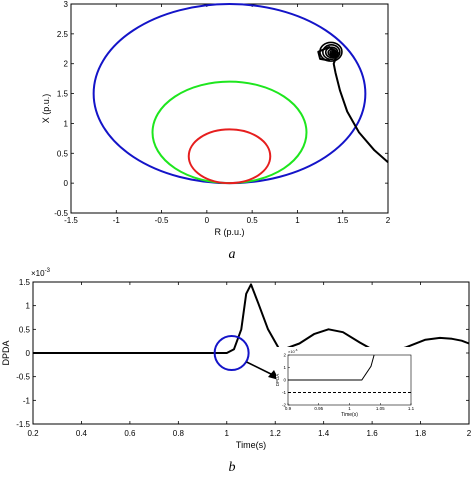 This screenshot has width=474, height=482. Describe the element at coordinates (63, 34) in the screenshot. I see `y-tick-label: 2.5` at that location.